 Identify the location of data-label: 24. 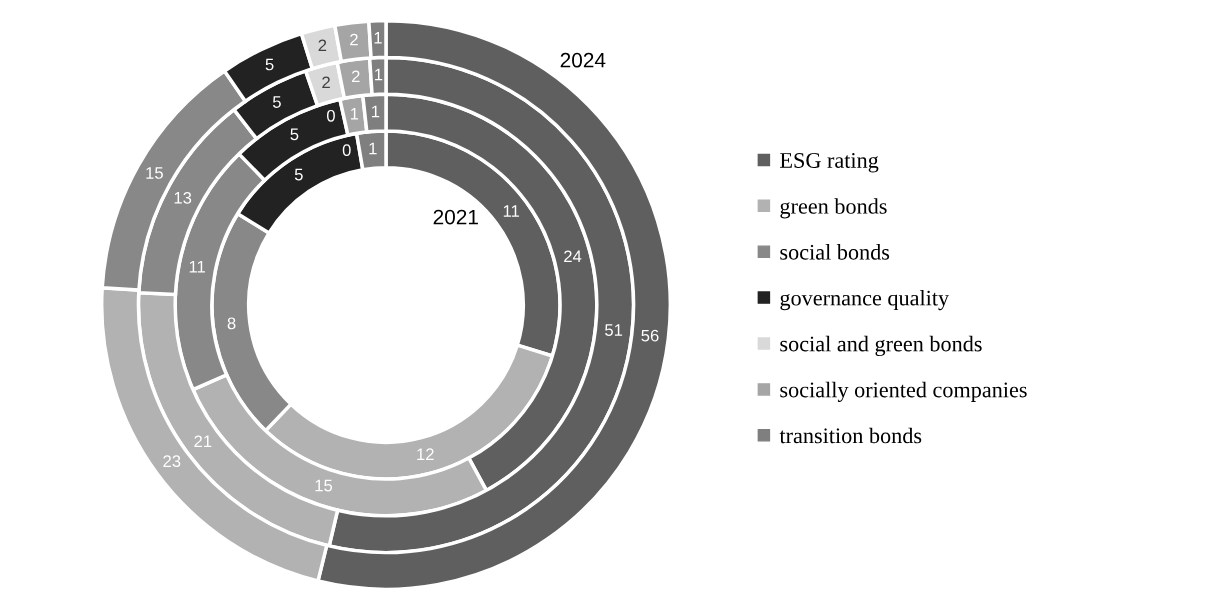
(573, 256).